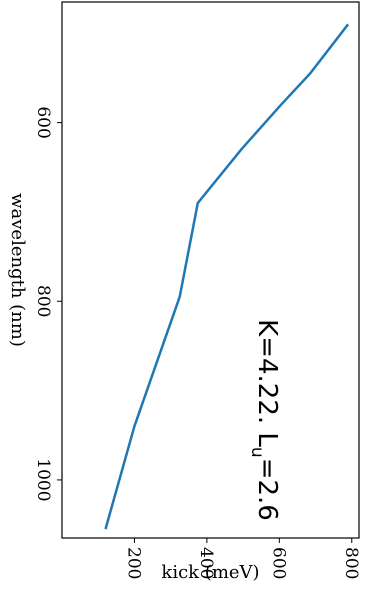  Describe the element at coordinates (43, 301) in the screenshot. I see `x-tick-label: 800` at that location.